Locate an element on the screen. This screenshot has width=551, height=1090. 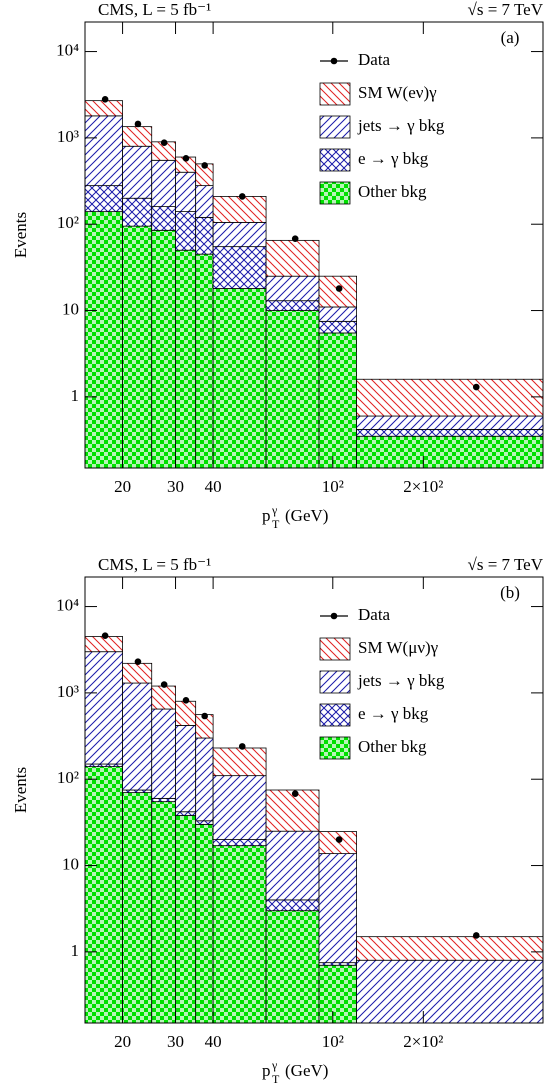
x-axis-label: p is located at coordinates (266, 515).